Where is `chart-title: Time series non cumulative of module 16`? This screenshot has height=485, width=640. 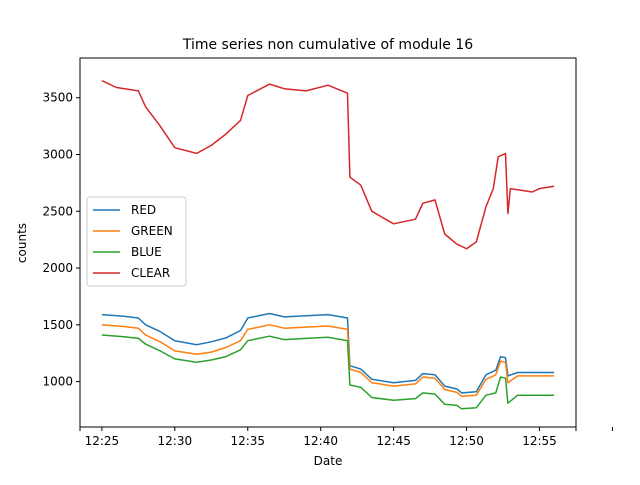 chart-title: Time series non cumulative of module 16 is located at coordinates (327, 45).